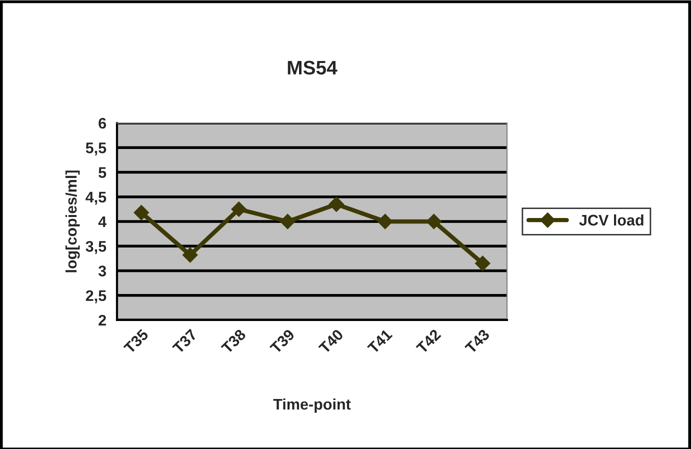 The width and height of the screenshot is (691, 449). What do you see at coordinates (102, 222) in the screenshot?
I see `y-tick-label: 4` at bounding box center [102, 222].